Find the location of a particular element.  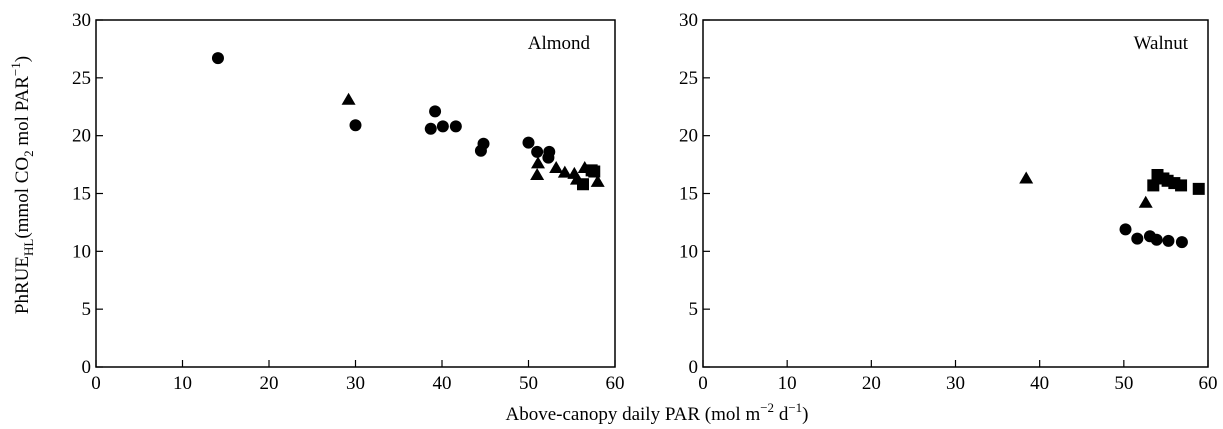

walnut-x-tick-label-4: 40 is located at coordinates (1039, 383).